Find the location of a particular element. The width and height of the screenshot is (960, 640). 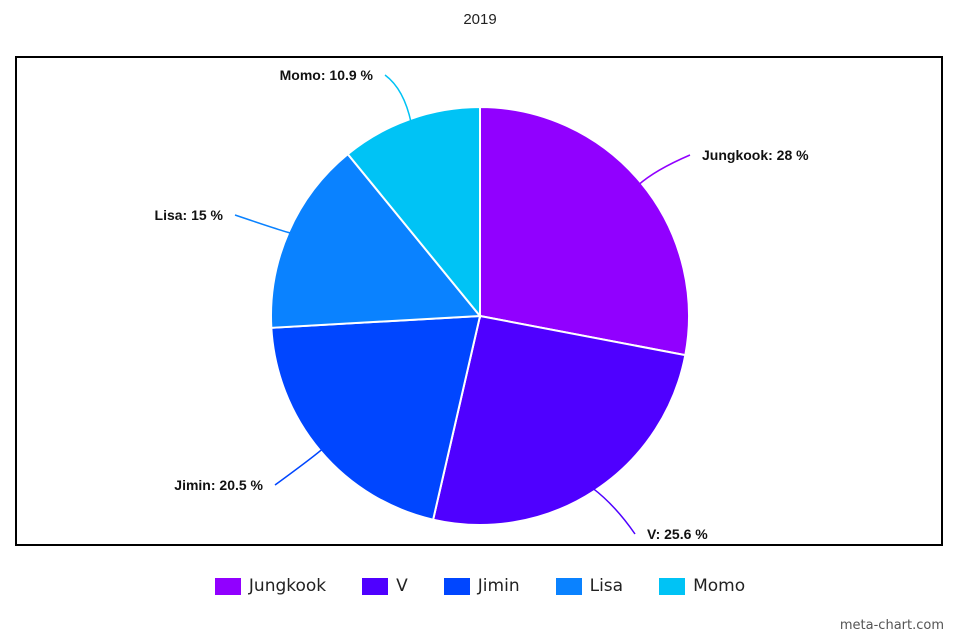

legend-swatch-momo is located at coordinates (672, 586).